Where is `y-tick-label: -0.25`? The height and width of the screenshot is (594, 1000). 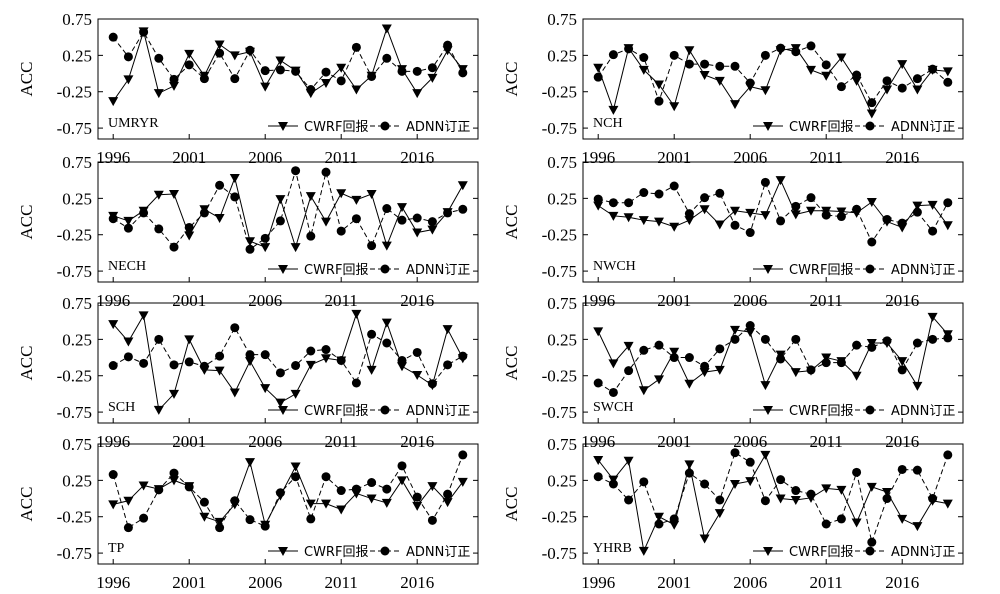
y-tick-label: -0.25 is located at coordinates (559, 92).